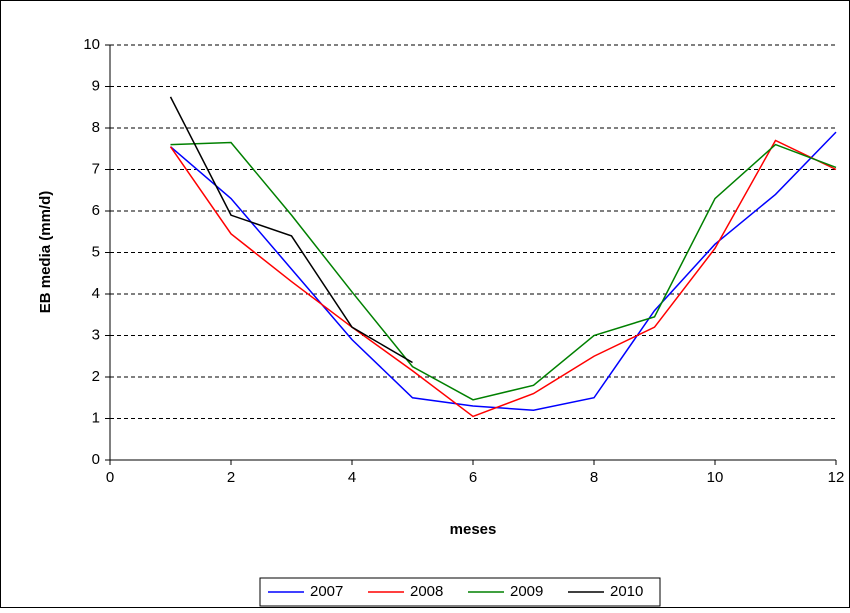  I want to click on y-tick-label: 3, so click(96, 334).